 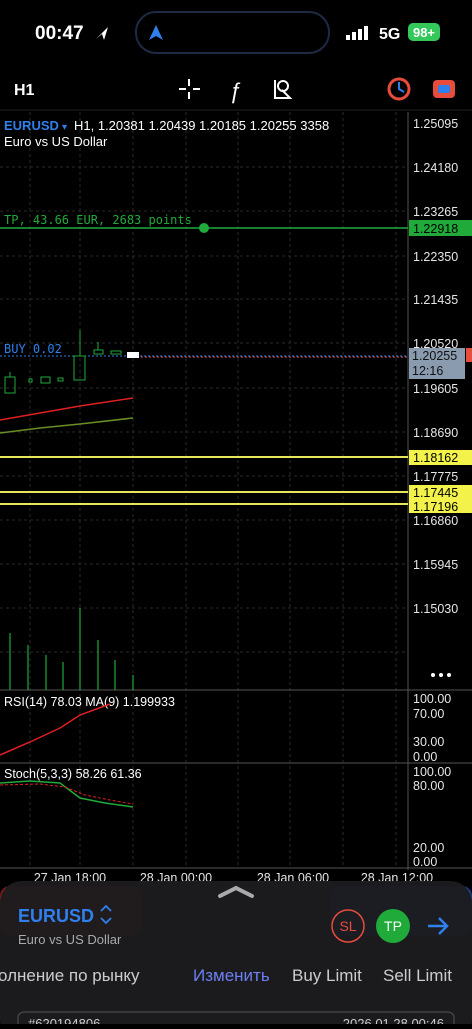 I want to click on price-label: 1.23265, so click(x=435, y=212).